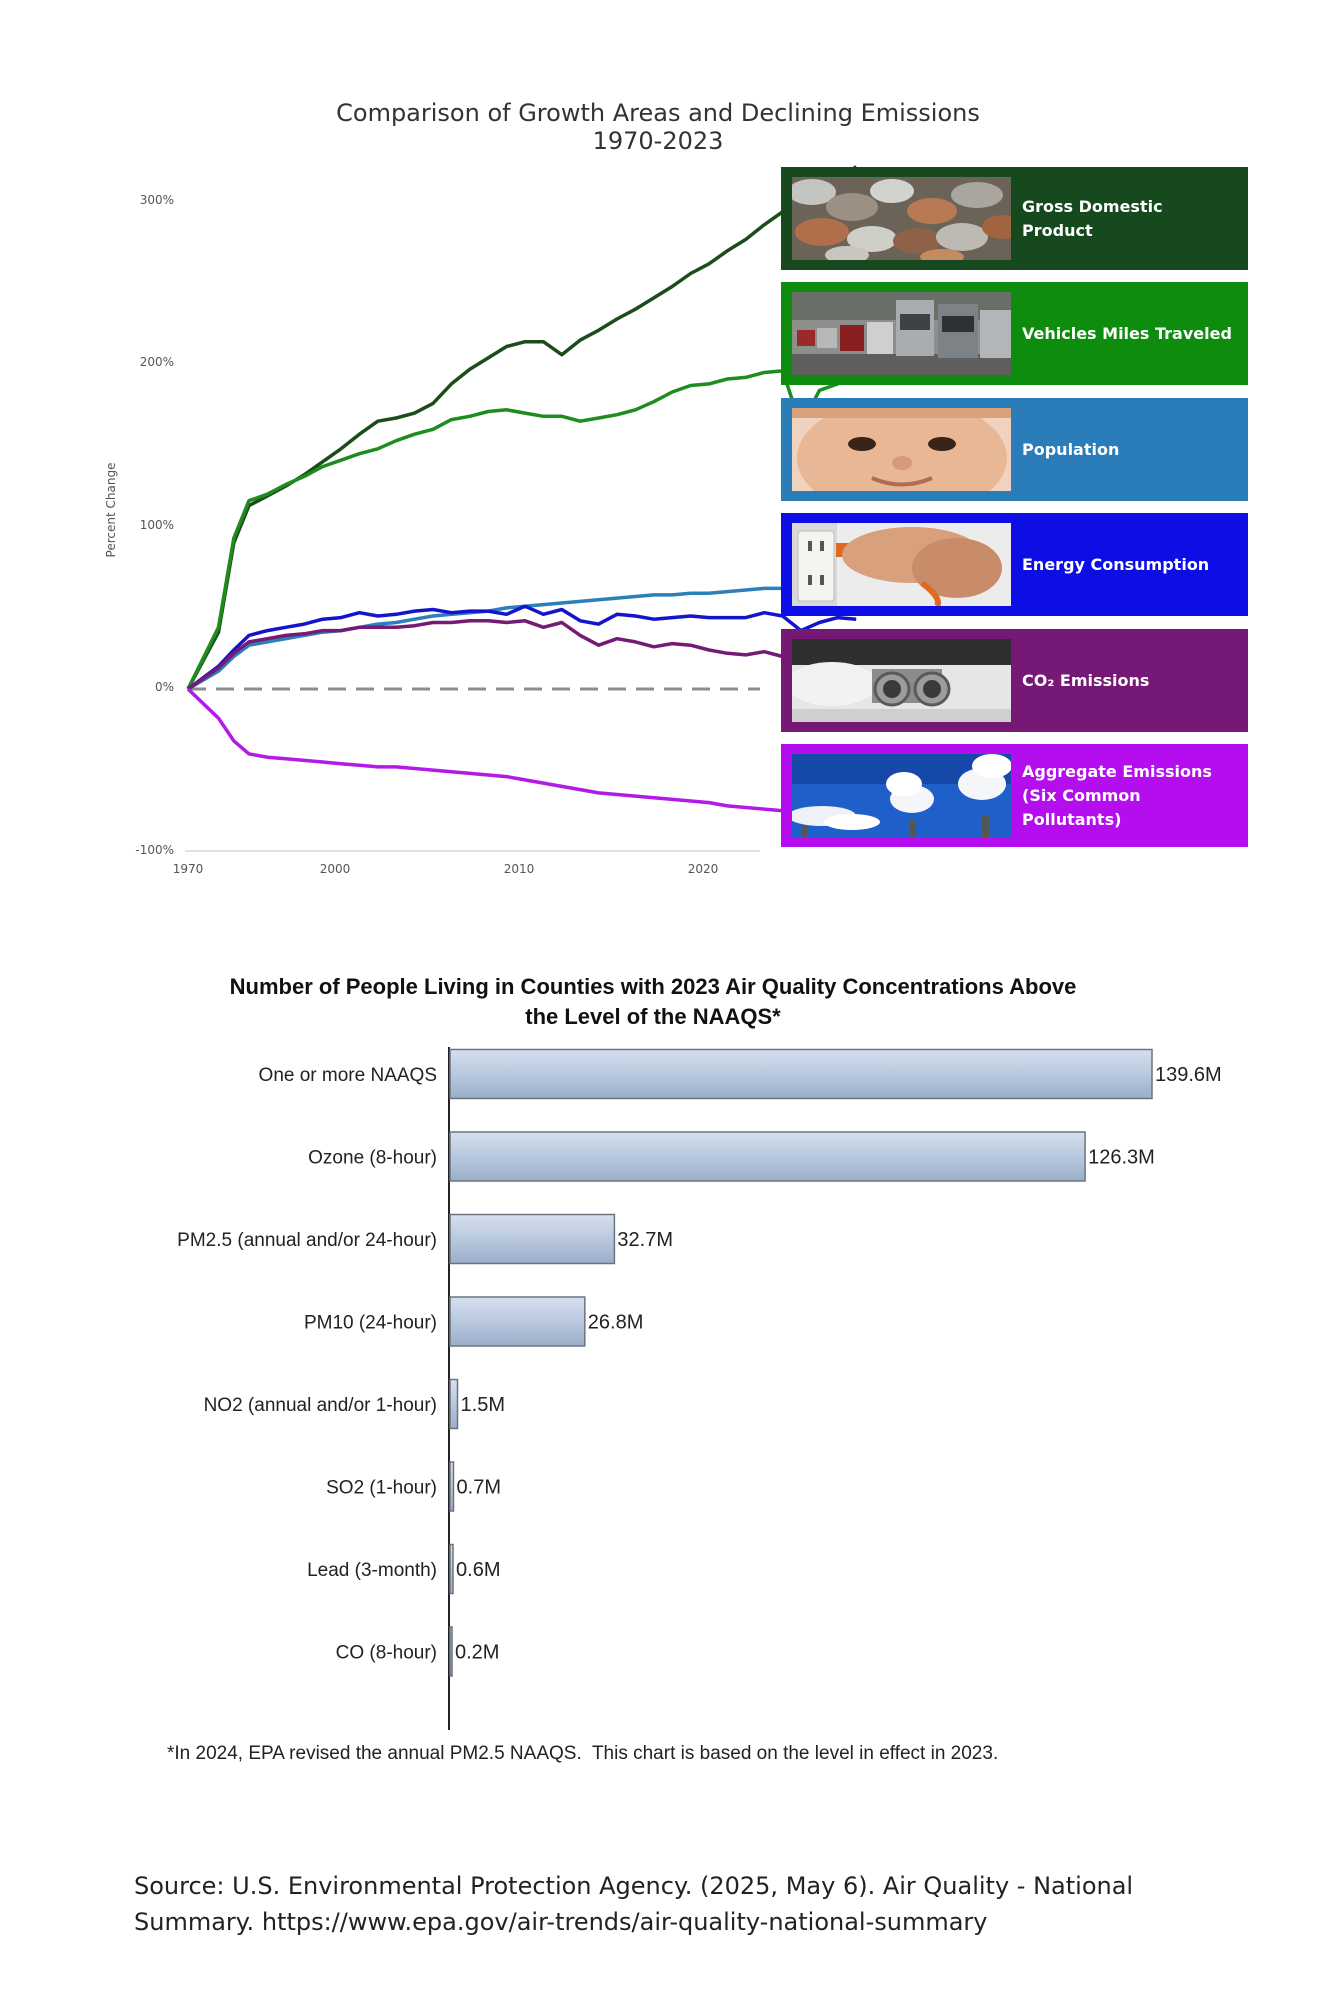 This screenshot has width=1333, height=1999. I want to click on y-tick-label: -100%, so click(154, 850).